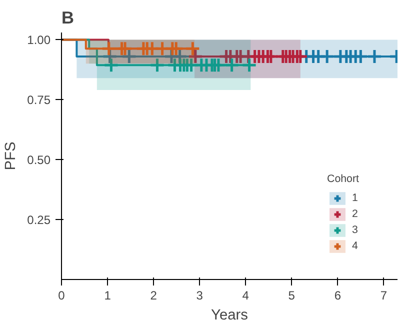  What do you see at coordinates (355, 214) in the screenshot?
I see `legend-label: 2` at bounding box center [355, 214].